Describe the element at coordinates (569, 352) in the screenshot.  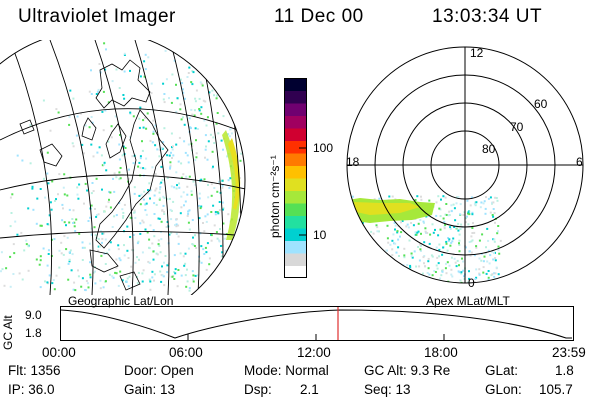
I see `timeline-xtick-2359: 23:59` at that location.